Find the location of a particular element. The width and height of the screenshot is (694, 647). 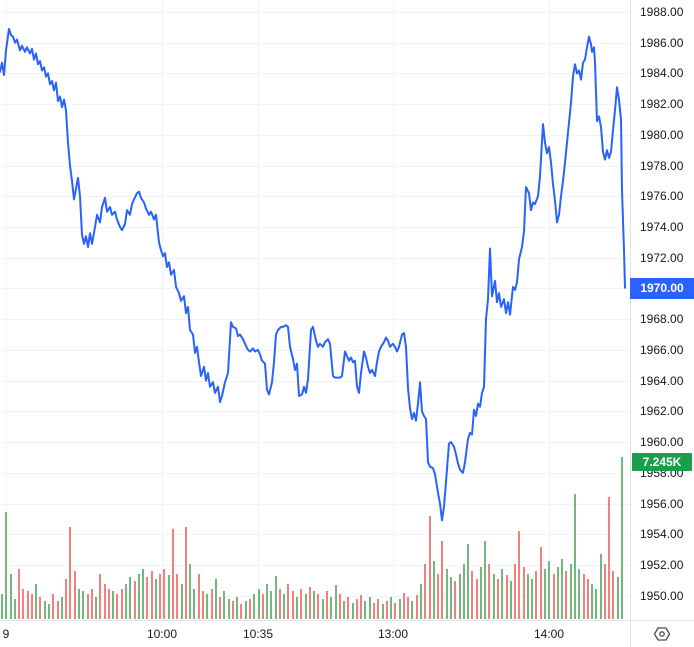

time-tick-label: 10:00 is located at coordinates (162, 633).